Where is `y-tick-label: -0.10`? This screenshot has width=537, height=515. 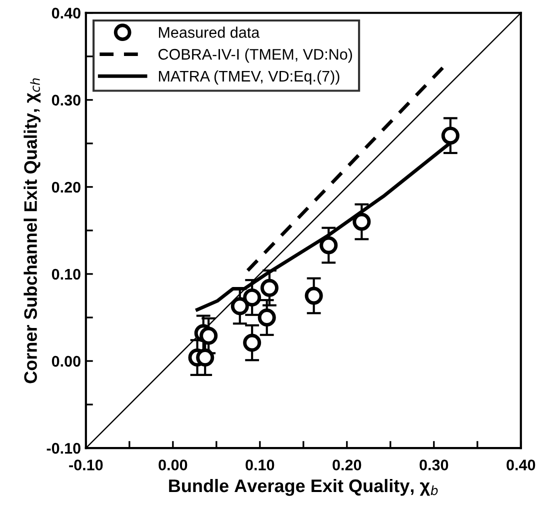 y-tick-label: -0.10 is located at coordinates (63, 448).